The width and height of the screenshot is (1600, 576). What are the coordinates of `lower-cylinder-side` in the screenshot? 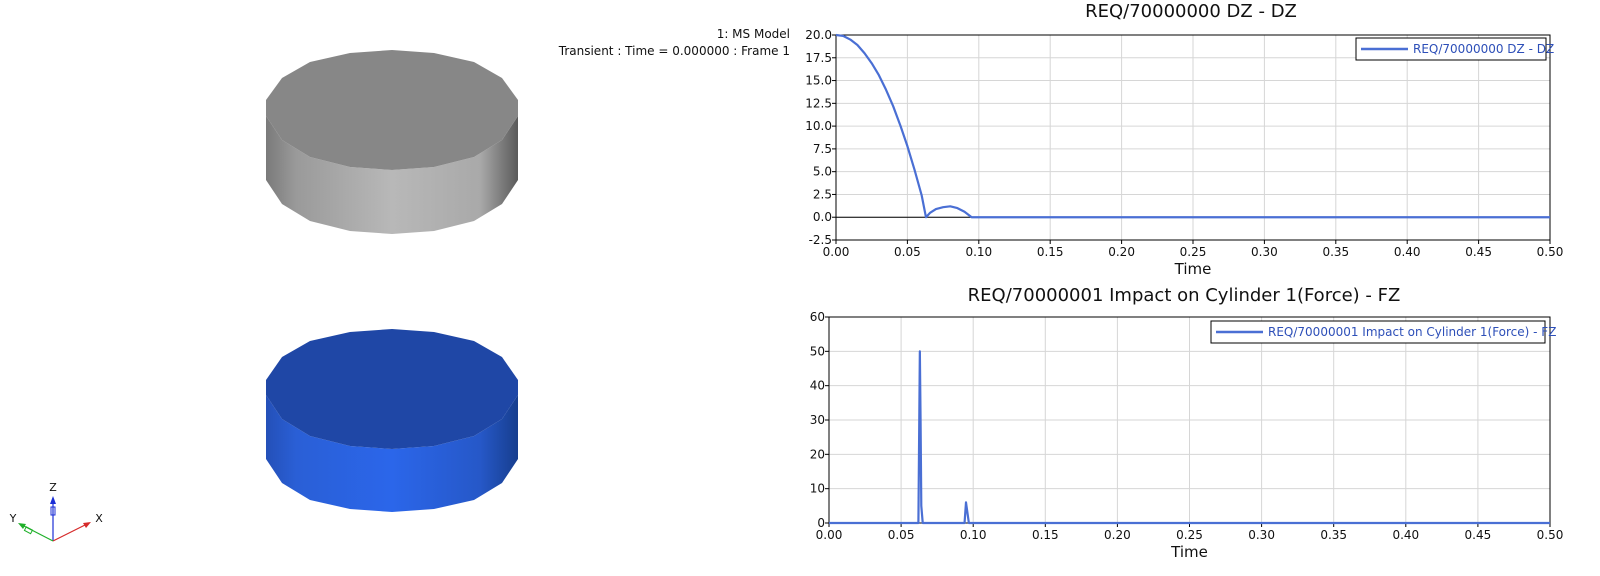 It's located at (392, 453).